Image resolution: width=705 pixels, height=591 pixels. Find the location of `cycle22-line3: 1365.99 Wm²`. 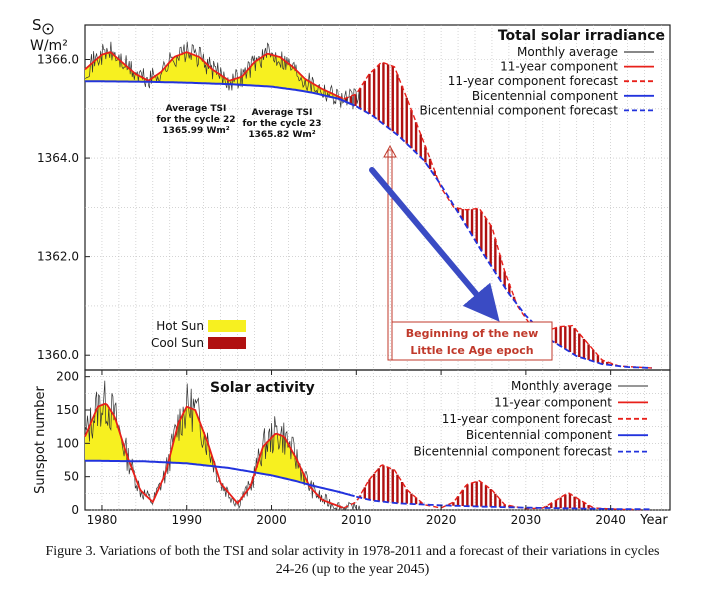

cycle22-line3: 1365.99 Wm² is located at coordinates (195, 131).